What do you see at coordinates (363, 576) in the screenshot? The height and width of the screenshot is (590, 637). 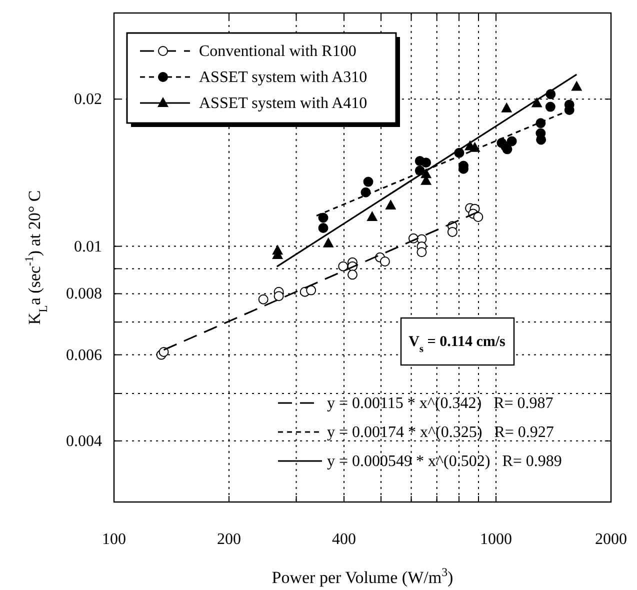 I see `x-axis-title: Power per Volume (W/m$^{3}$)` at bounding box center [363, 576].